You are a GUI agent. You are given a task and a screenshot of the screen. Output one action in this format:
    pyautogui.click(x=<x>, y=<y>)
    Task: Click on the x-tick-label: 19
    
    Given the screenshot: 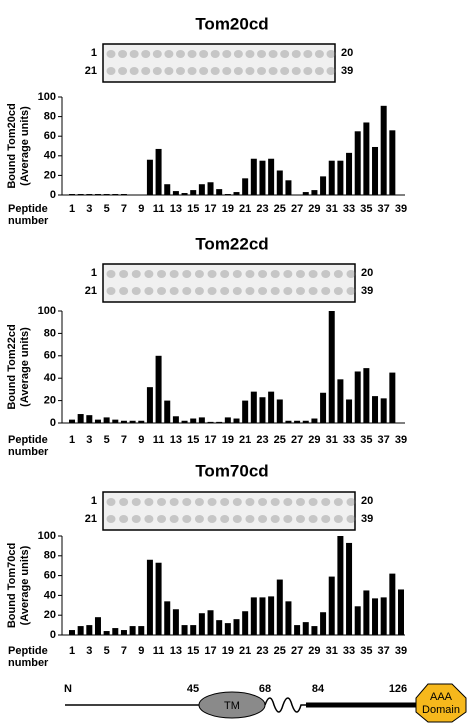 What is the action you would take?
    pyautogui.click(x=228, y=651)
    